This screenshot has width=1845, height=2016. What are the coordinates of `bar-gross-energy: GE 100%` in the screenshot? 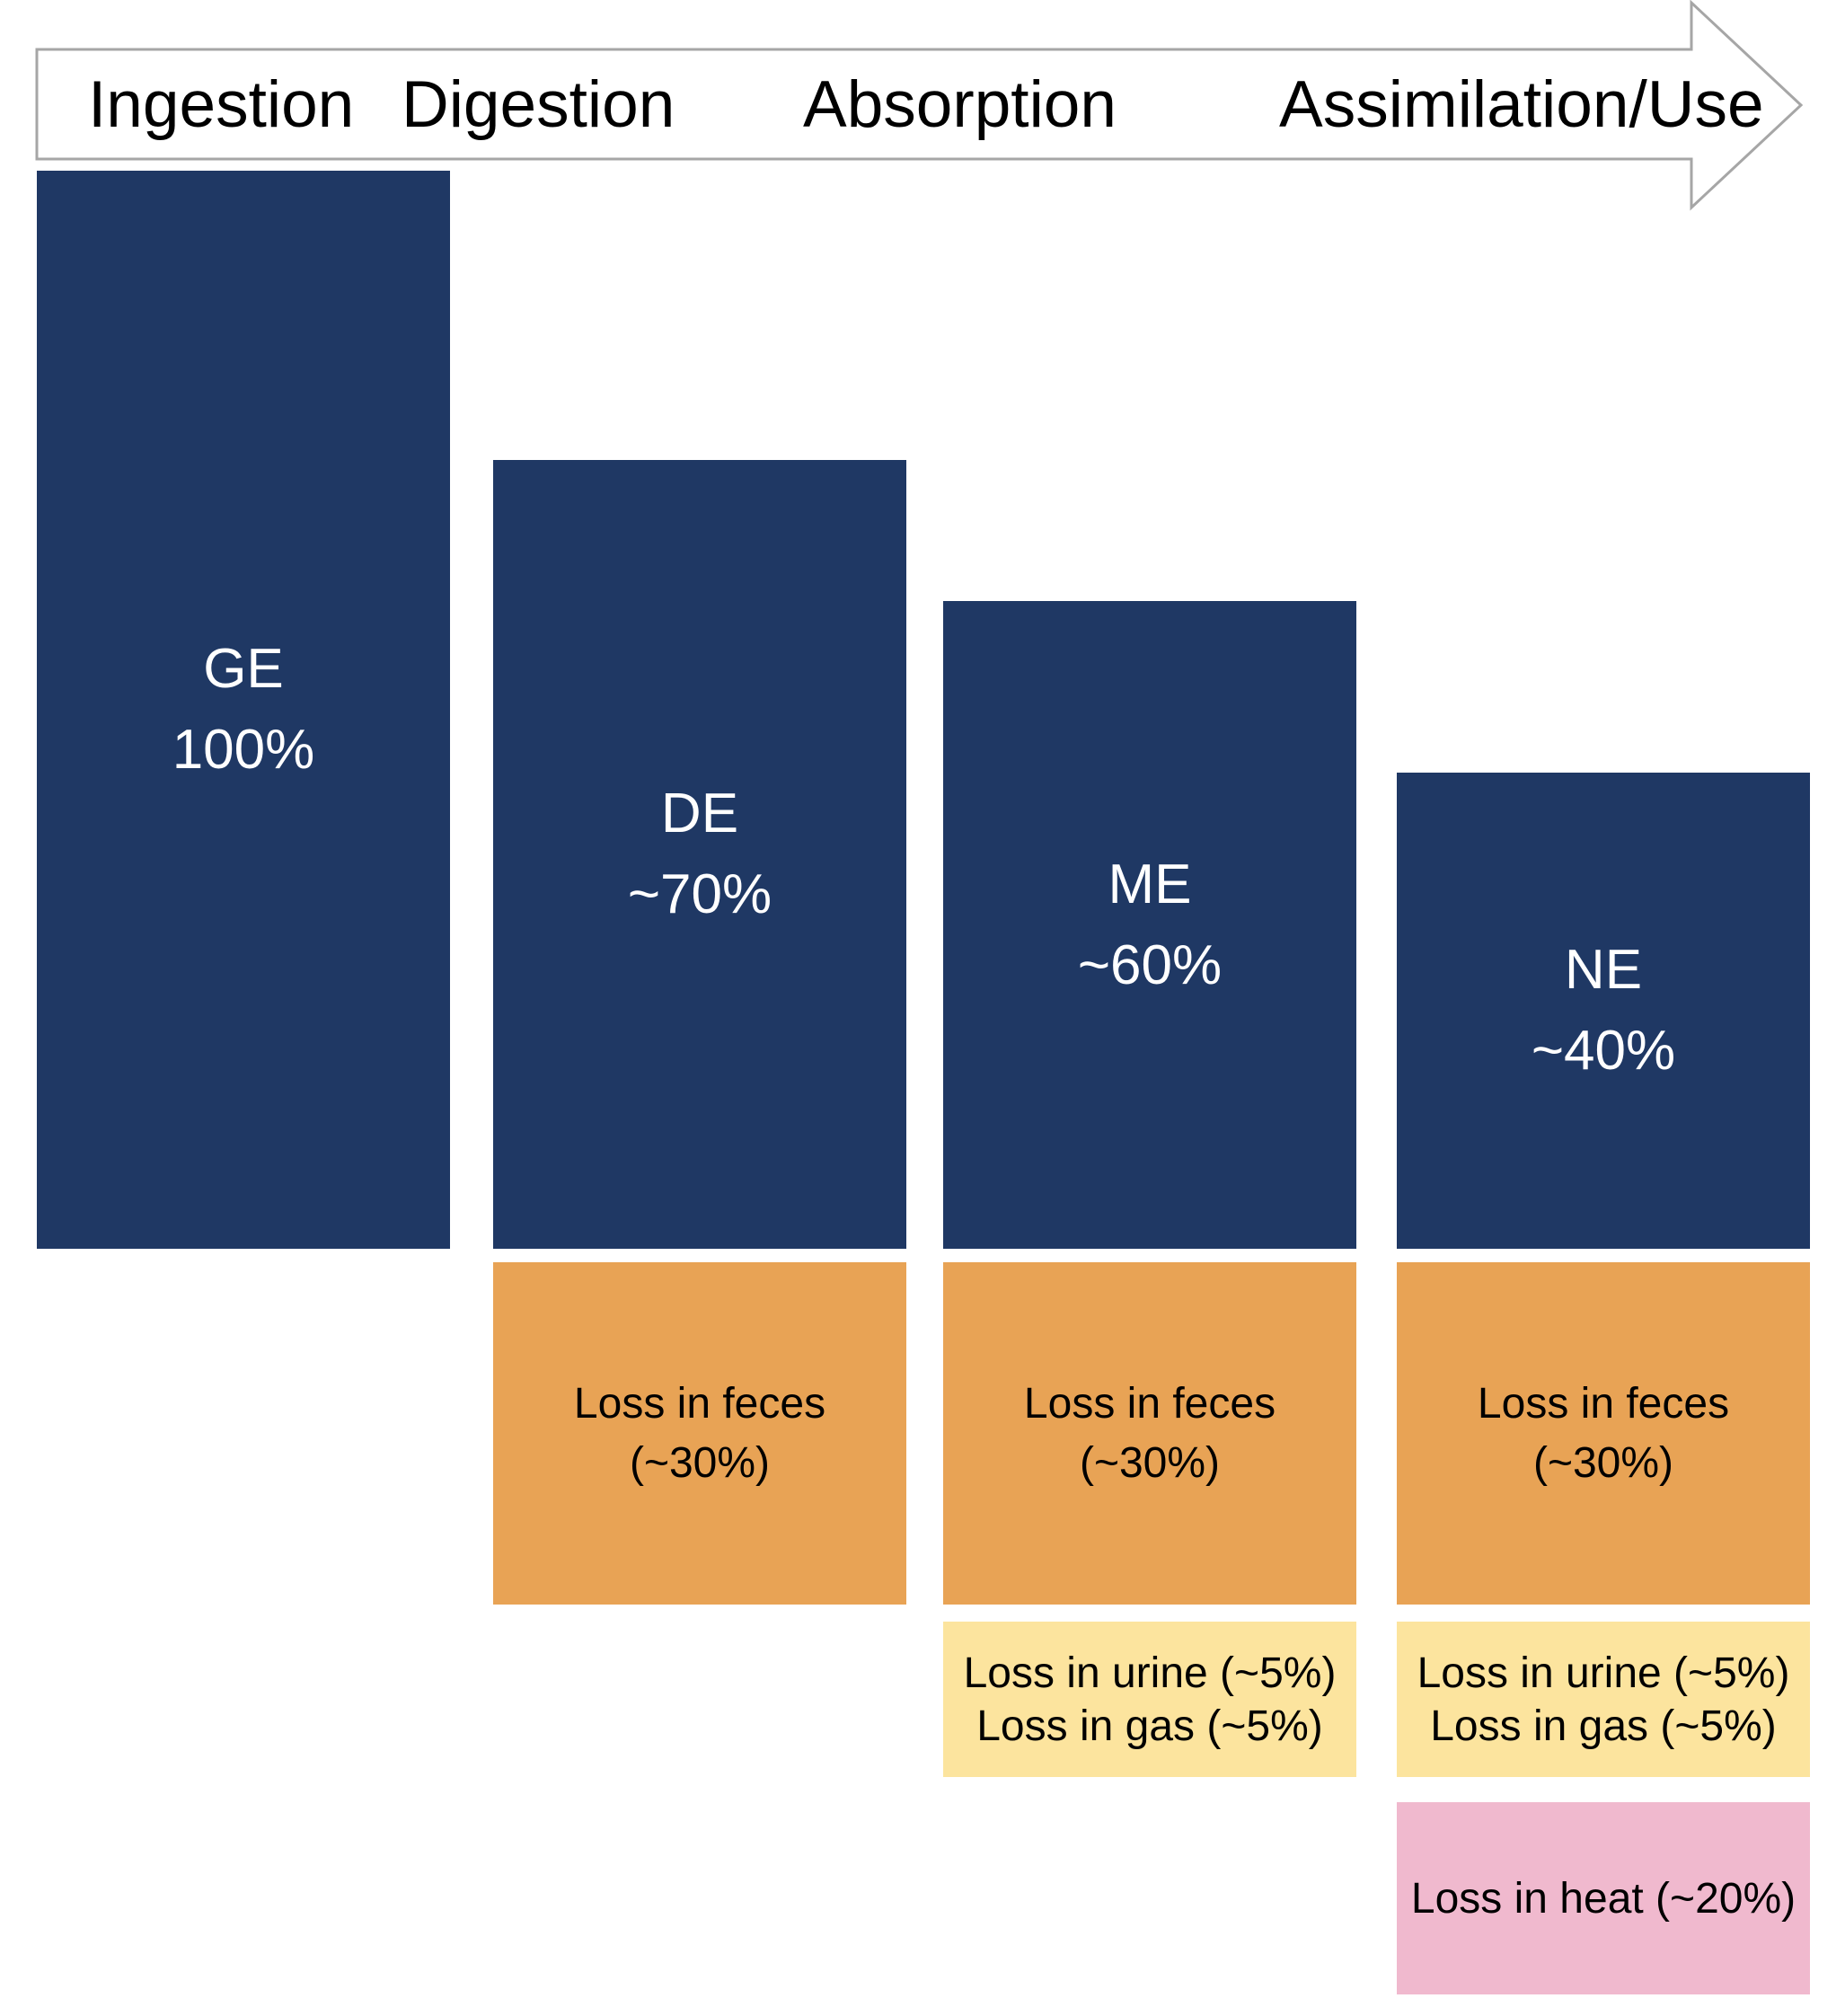 It's located at (243, 710).